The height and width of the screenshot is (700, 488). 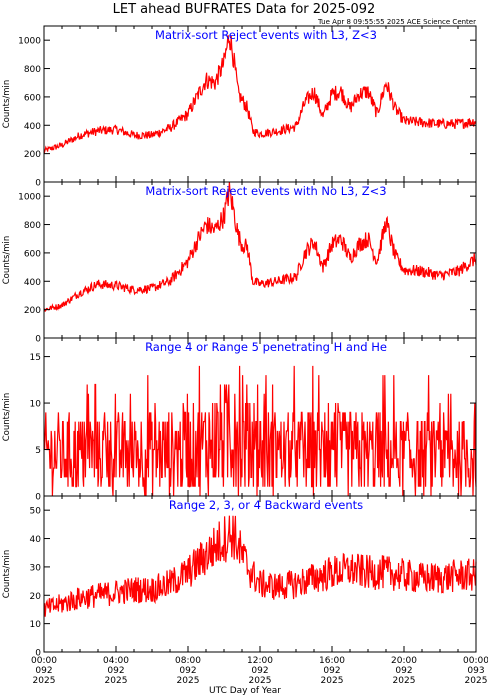 I want to click on panel-title: Range 4 or Range 5 penetrating H and He, so click(x=266, y=347).